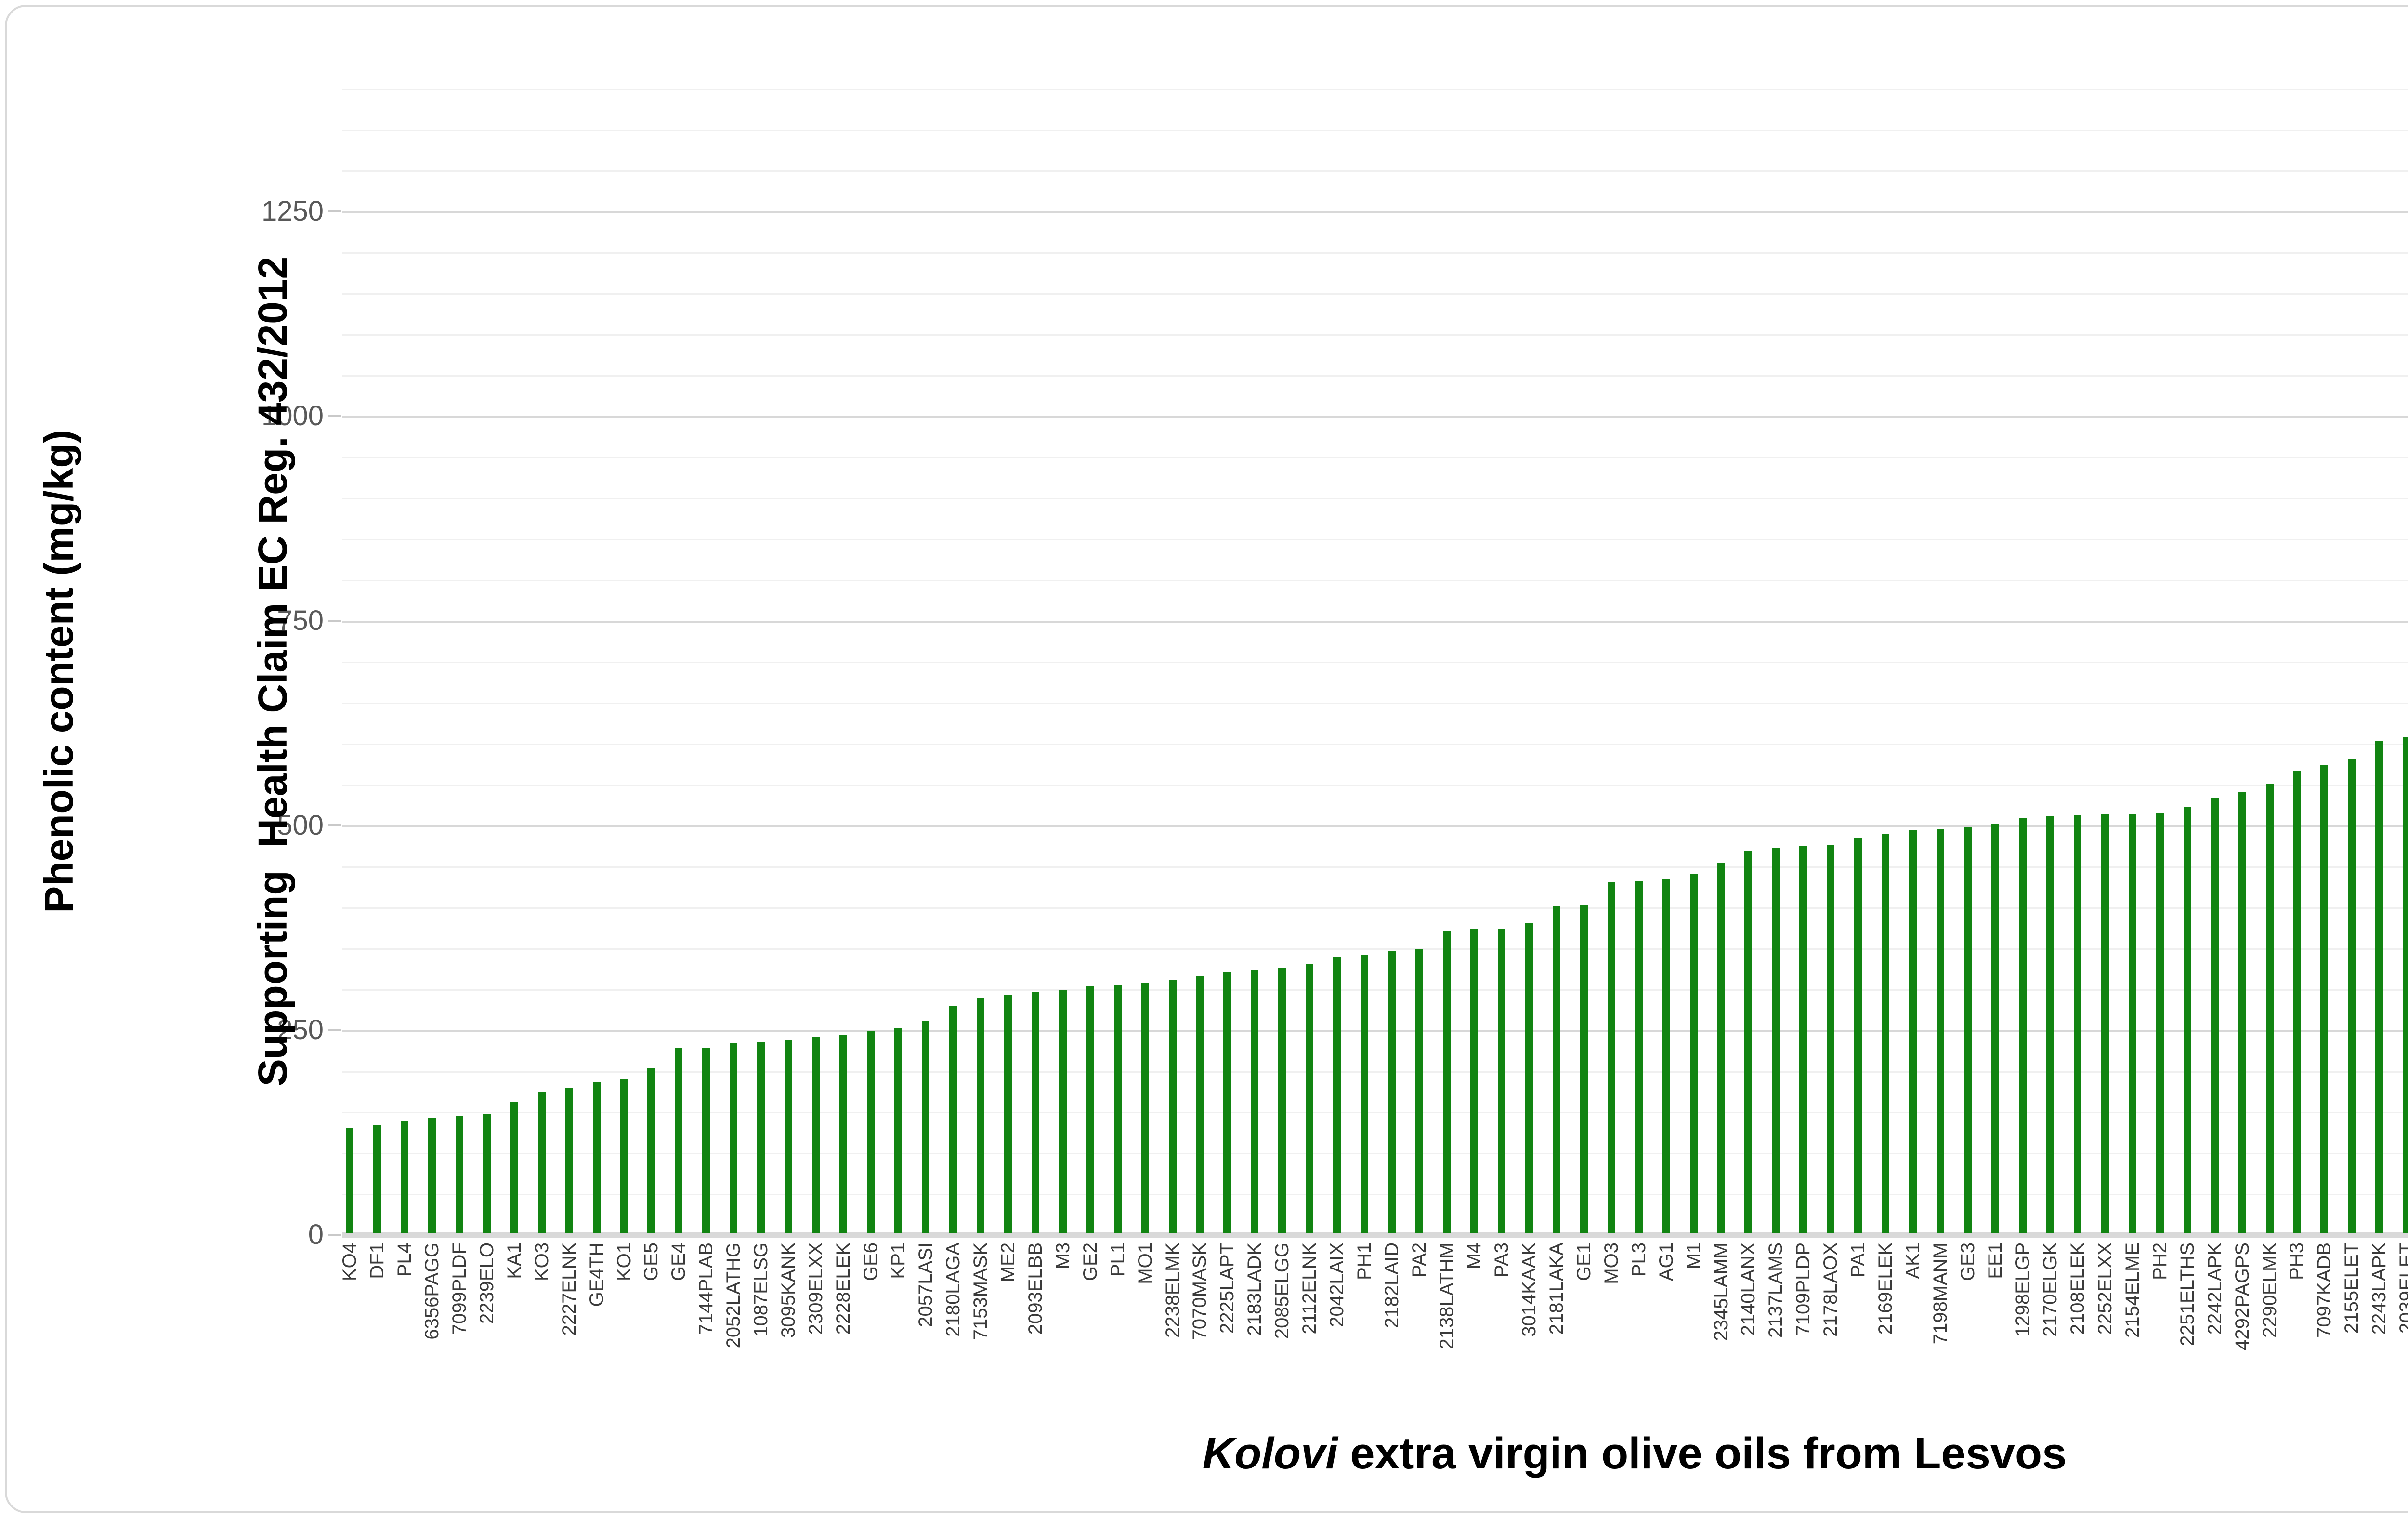 This screenshot has width=2408, height=1518. Describe the element at coordinates (925, 1285) in the screenshot. I see `x-category-label: 2057LASI` at that location.